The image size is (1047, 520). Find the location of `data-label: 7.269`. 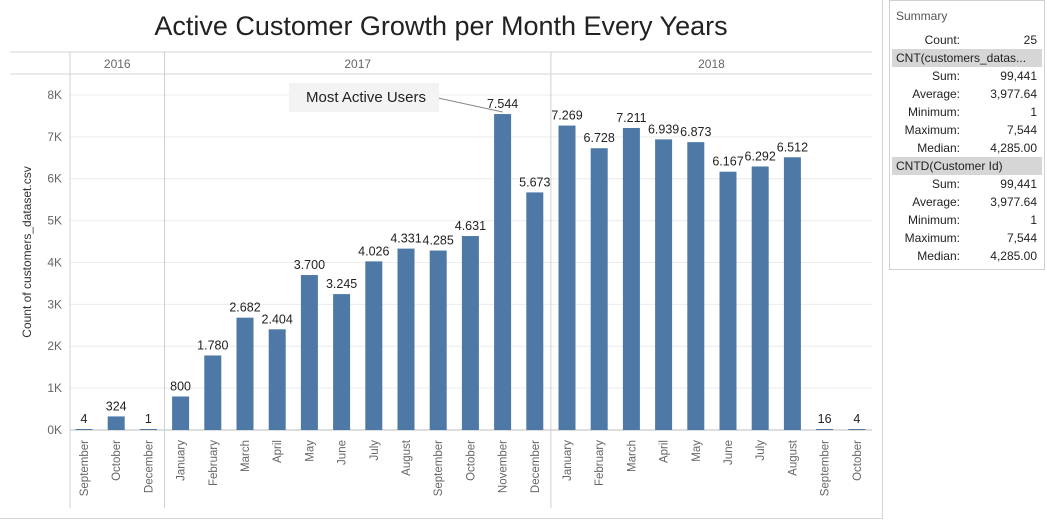

data-label: 7.269 is located at coordinates (566, 116).